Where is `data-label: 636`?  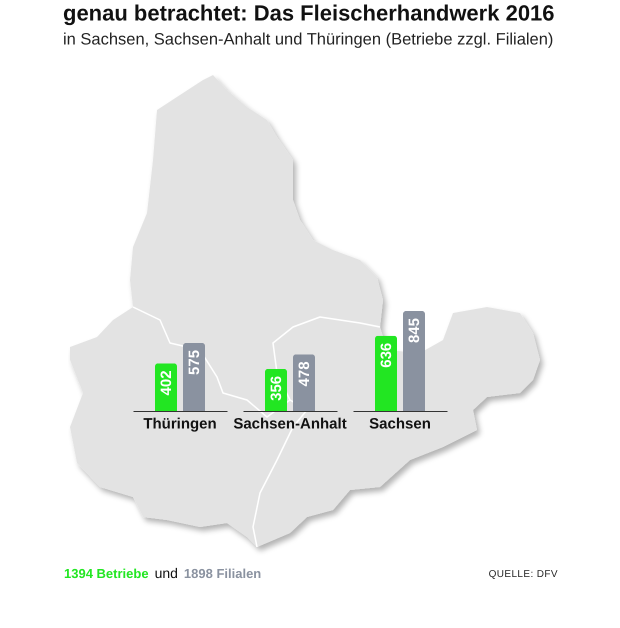
data-label: 636 is located at coordinates (386, 355).